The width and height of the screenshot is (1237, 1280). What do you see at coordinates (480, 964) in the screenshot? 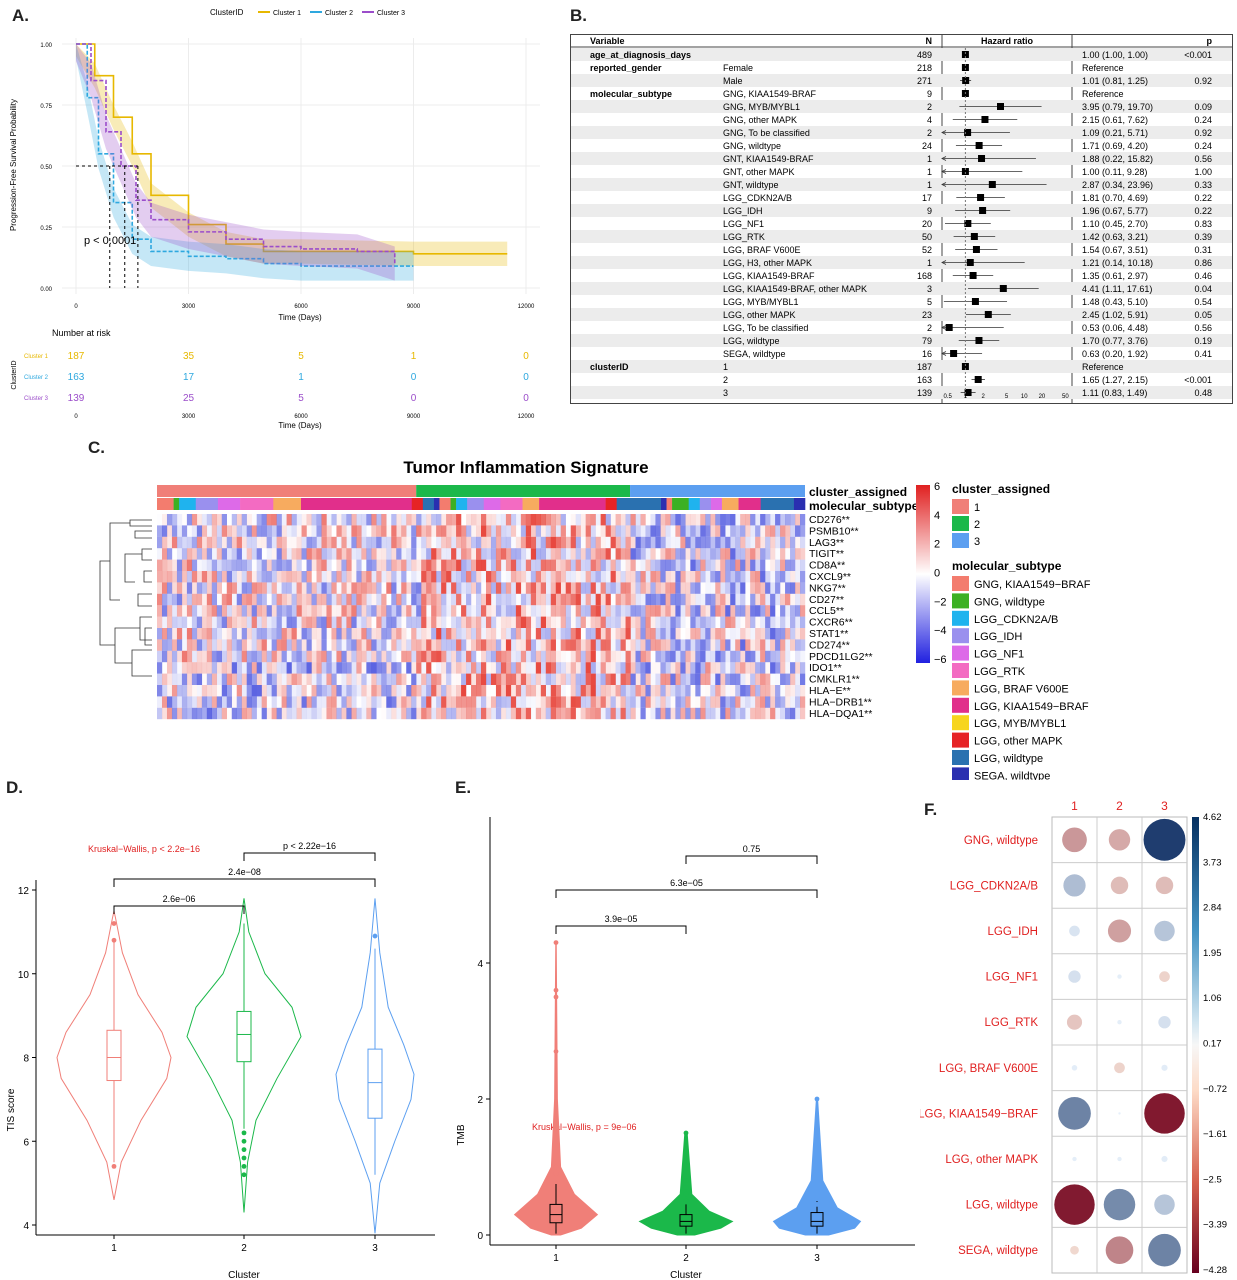
I see `y-tick: 4` at bounding box center [480, 964].